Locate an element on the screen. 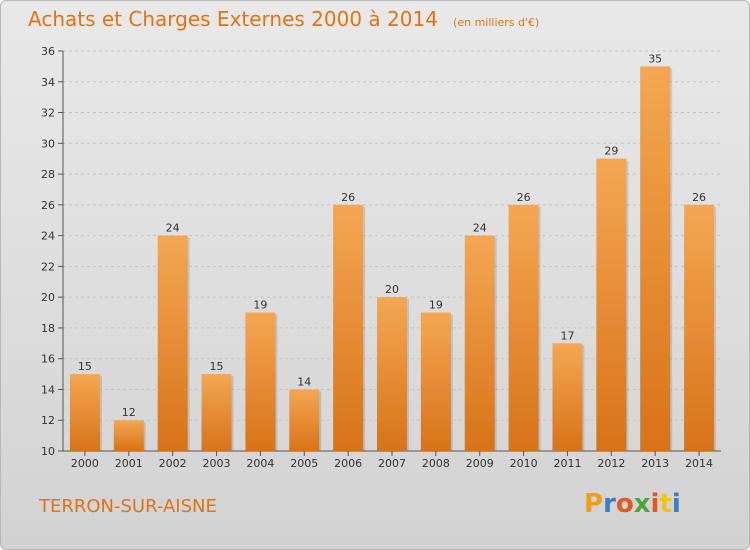  y-tick-label: 20 is located at coordinates (48, 297).